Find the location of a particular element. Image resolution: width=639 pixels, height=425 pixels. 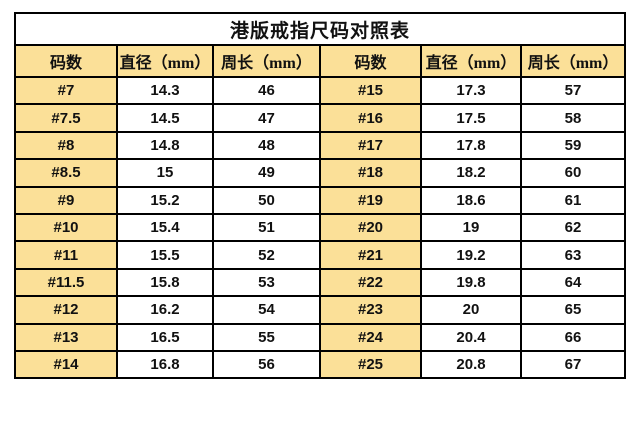

size-cell: #11 is located at coordinates (66, 255).